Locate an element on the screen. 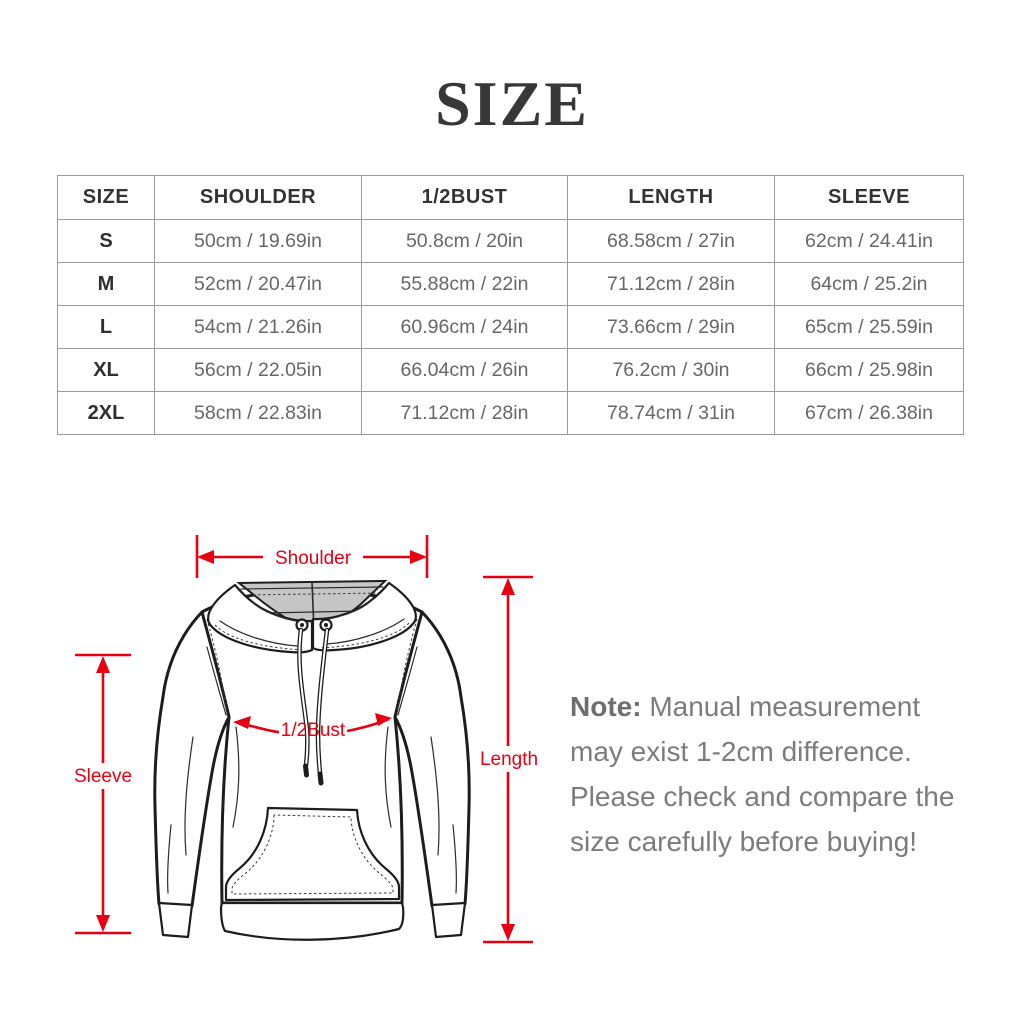 This screenshot has height=1024, width=1024. col-header-shoulder: SHOULDER is located at coordinates (258, 197).